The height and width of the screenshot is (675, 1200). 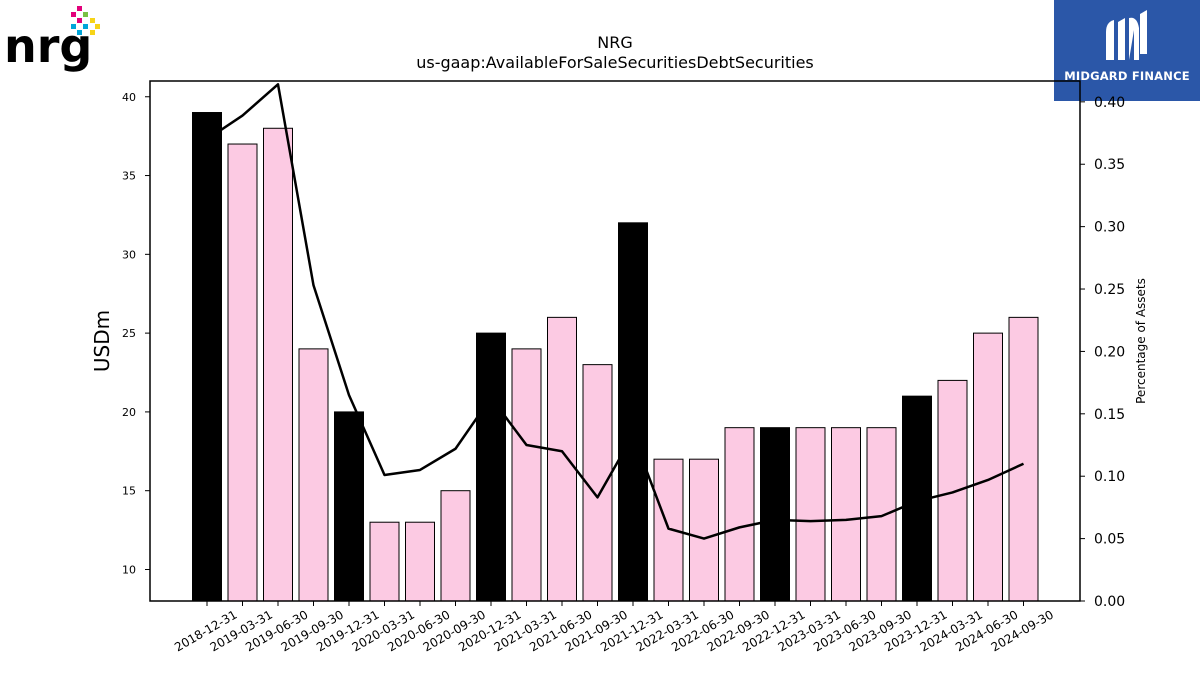 I want to click on y2-tick-label: 0.20, so click(x=1109, y=352).